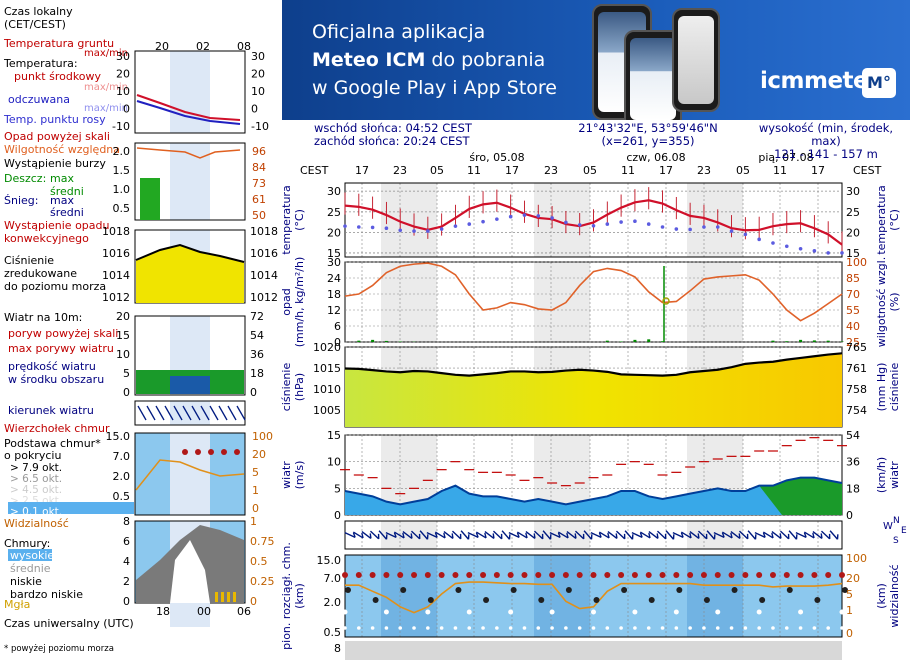 This screenshot has height=660, width=910. Describe the element at coordinates (264, 275) in the screenshot. I see `legend-pressure-tick-right: 1014` at that location.